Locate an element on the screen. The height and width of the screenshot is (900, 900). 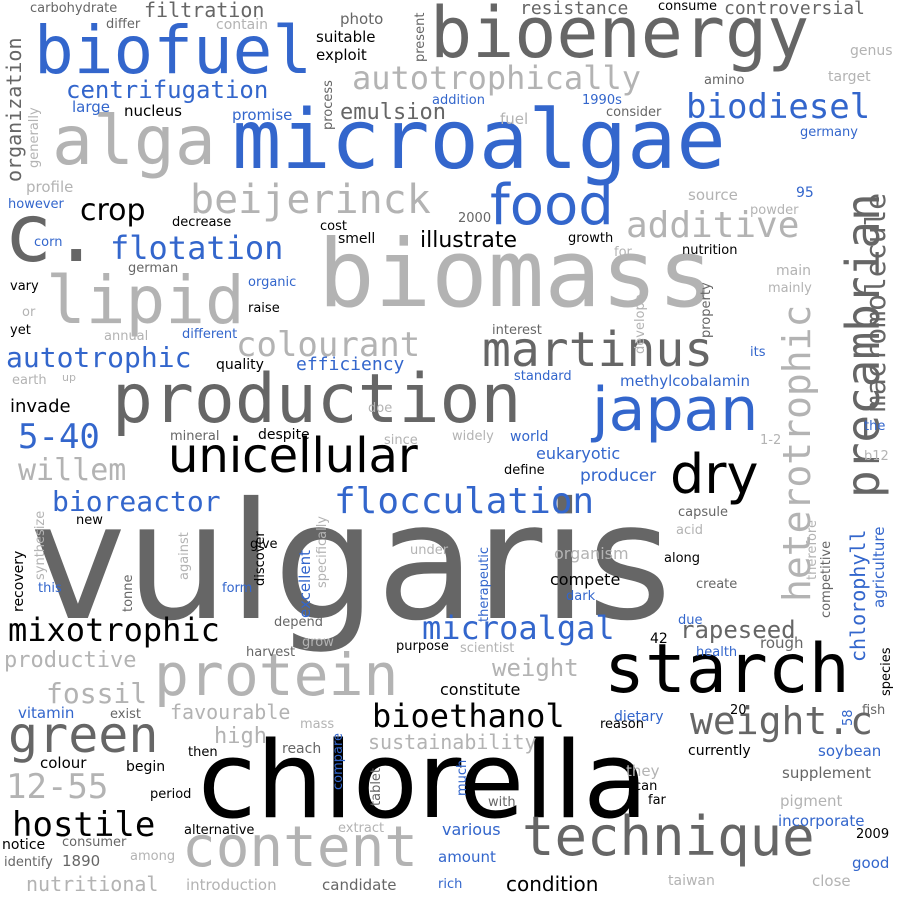
cloud-word: large is located at coordinates (91, 107).